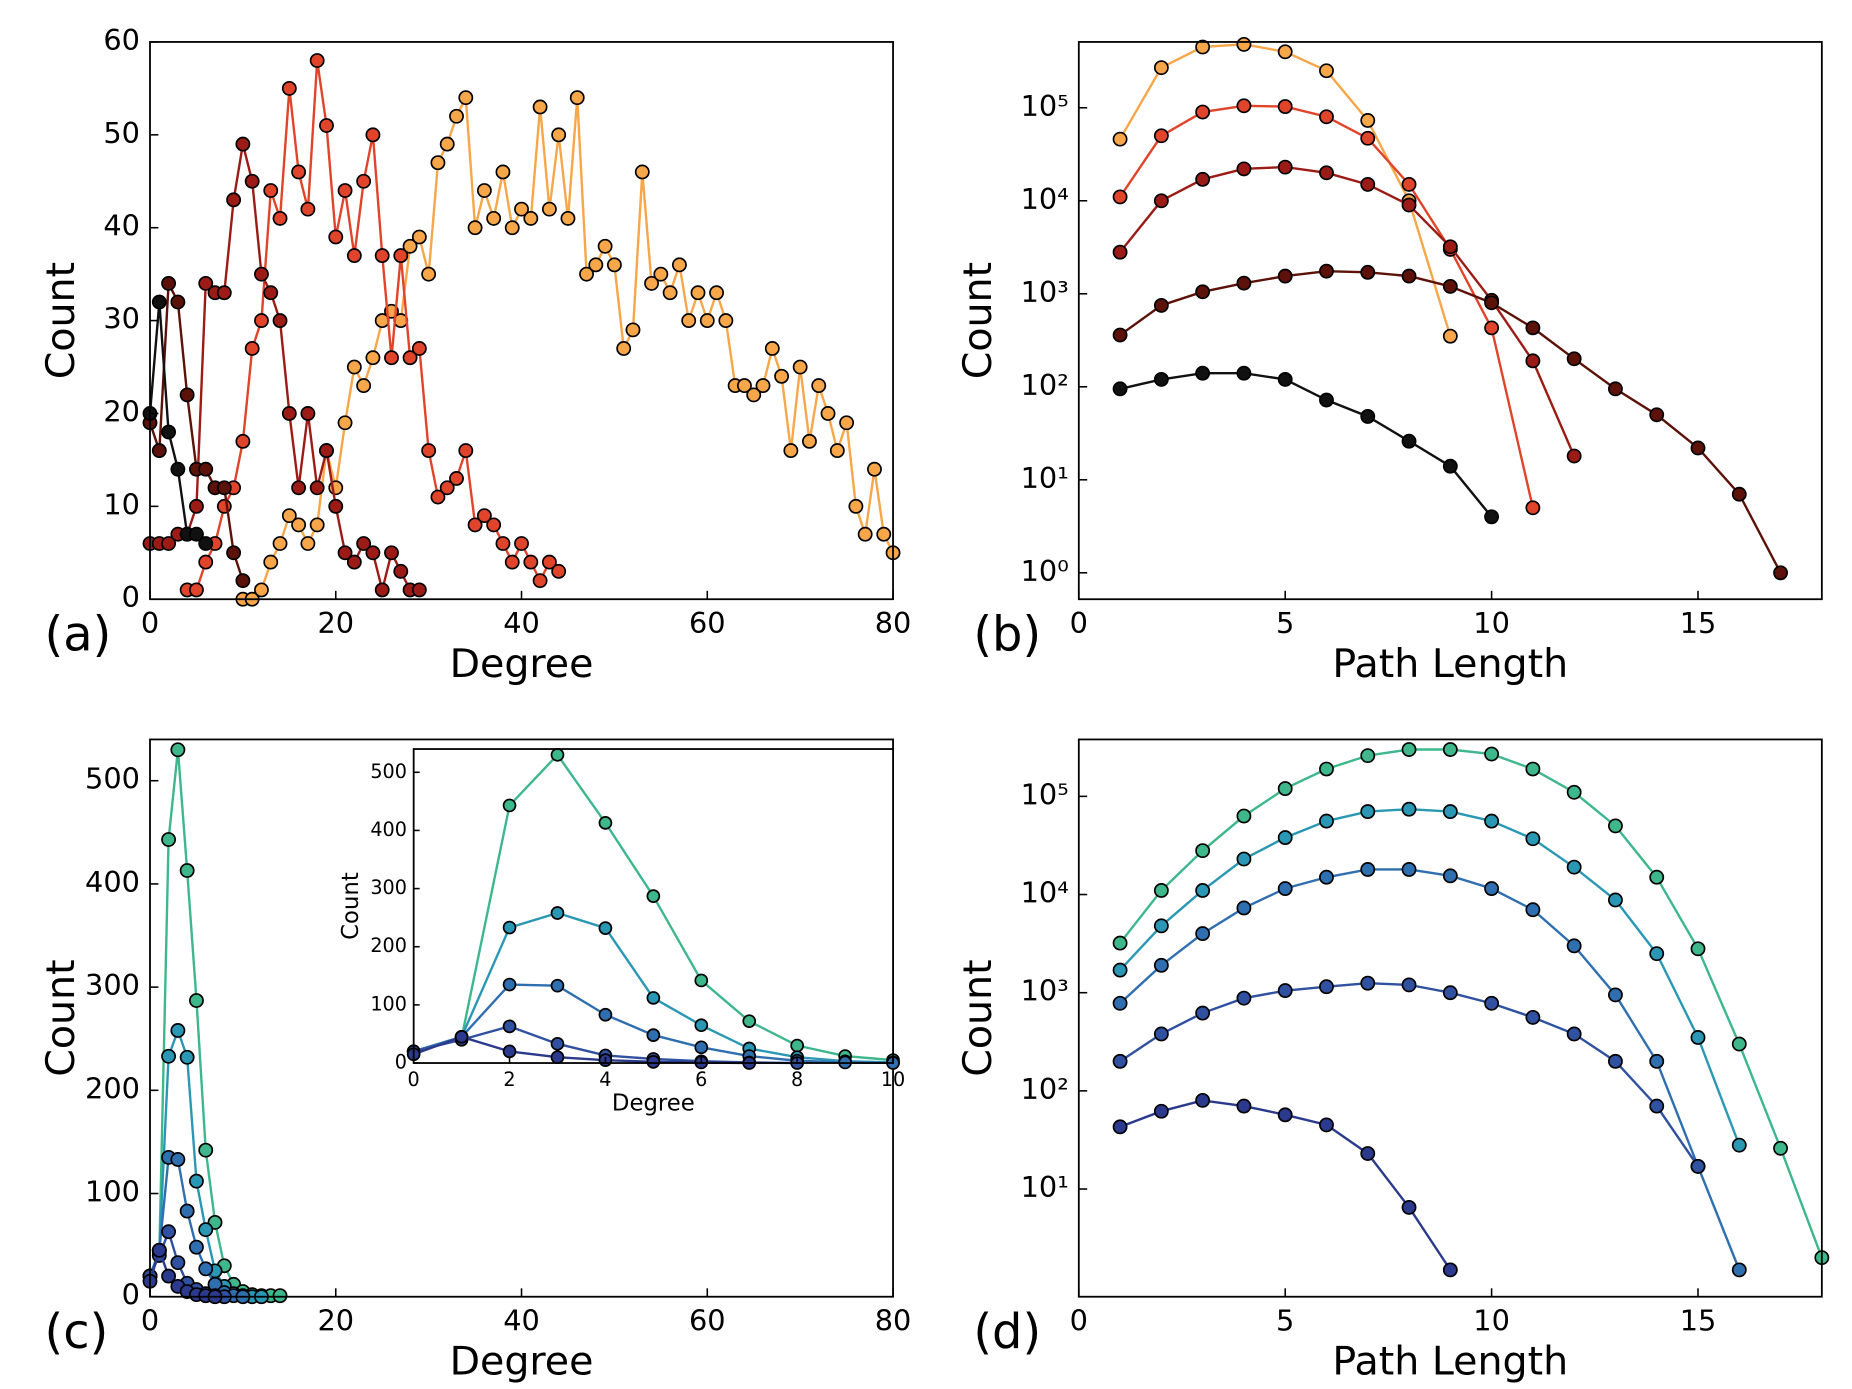 This screenshot has height=1389, width=1852. Describe the element at coordinates (112, 882) in the screenshot. I see `y-tick-label: 400` at that location.